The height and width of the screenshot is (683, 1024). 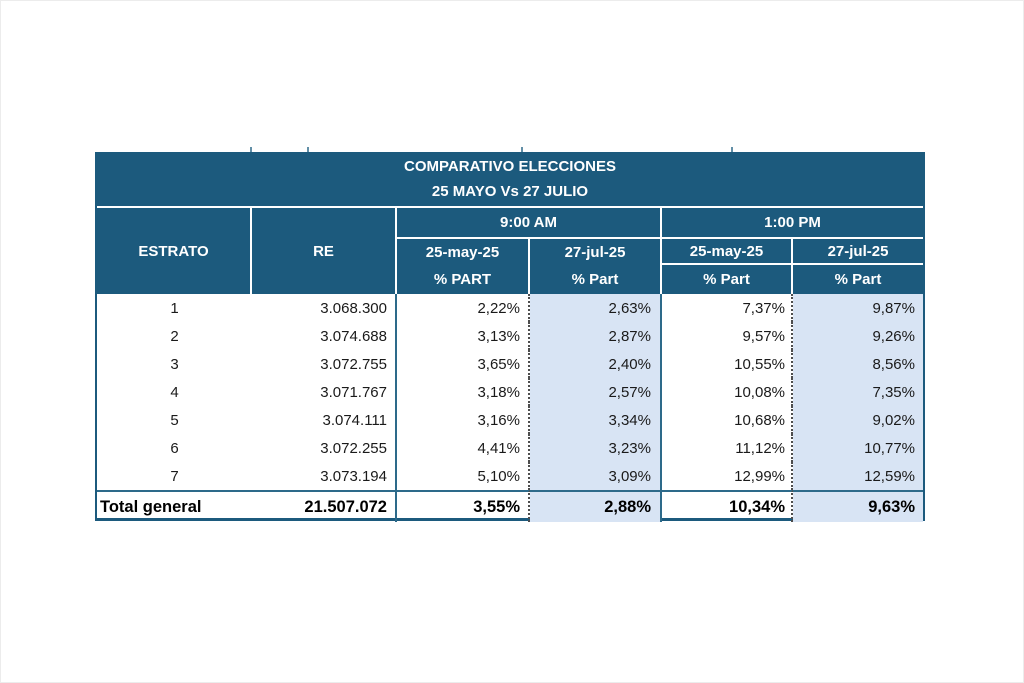 What do you see at coordinates (596, 252) in the screenshot?
I see `column-header-9am-27jul-date: 27-jul-25` at bounding box center [596, 252].